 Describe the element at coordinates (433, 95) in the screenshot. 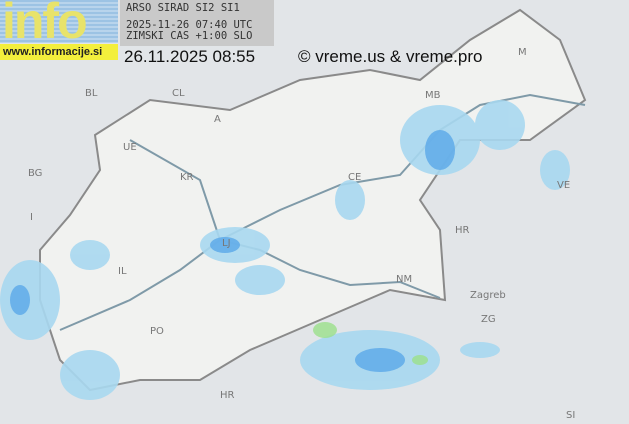

I see `map-label: MB` at that location.